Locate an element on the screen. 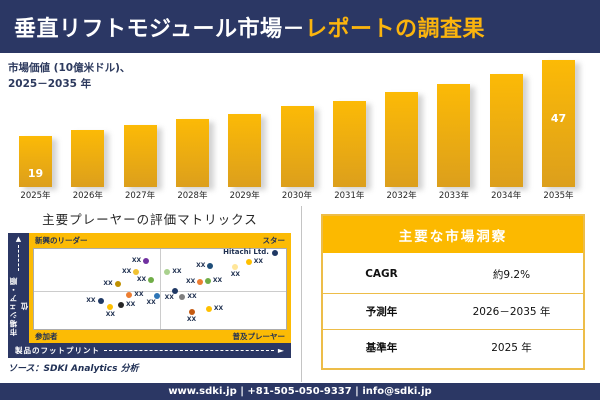 The width and height of the screenshot is (600, 400). bar-value-label: 47 is located at coordinates (558, 118).